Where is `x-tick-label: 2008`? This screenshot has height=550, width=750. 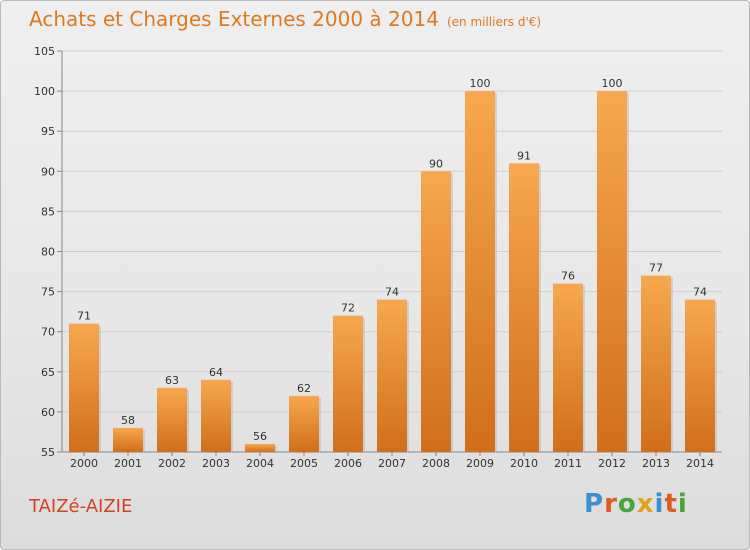
x-tick-label: 2008 is located at coordinates (436, 463).